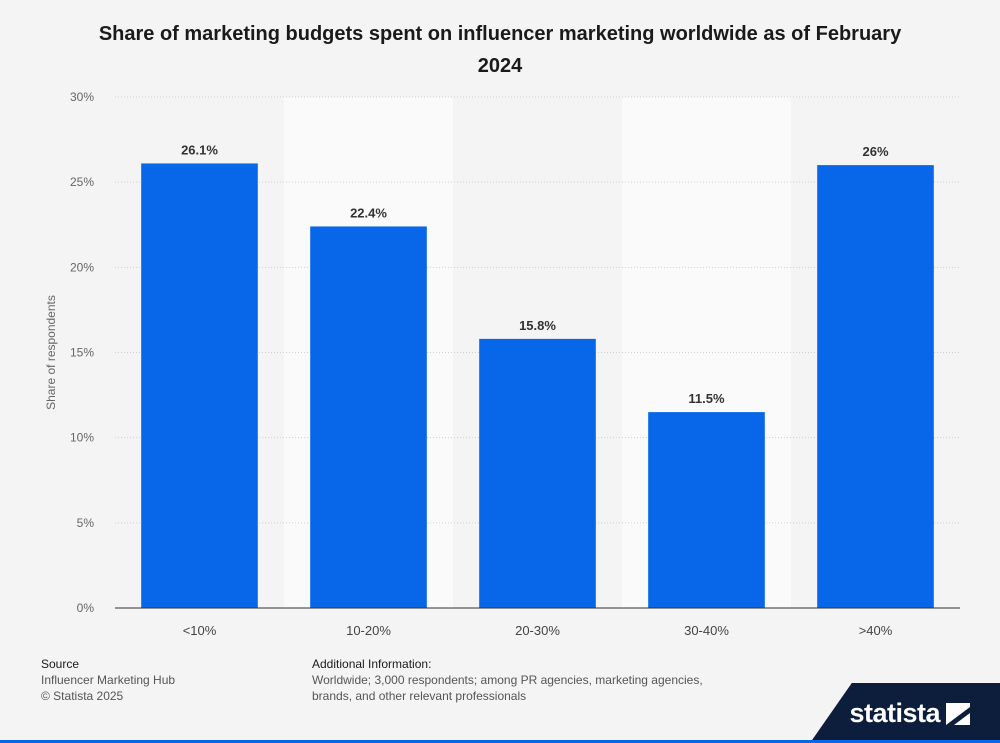 This screenshot has width=1000, height=743. Describe the element at coordinates (368, 630) in the screenshot. I see `x-tick-label: 10-20%` at that location.